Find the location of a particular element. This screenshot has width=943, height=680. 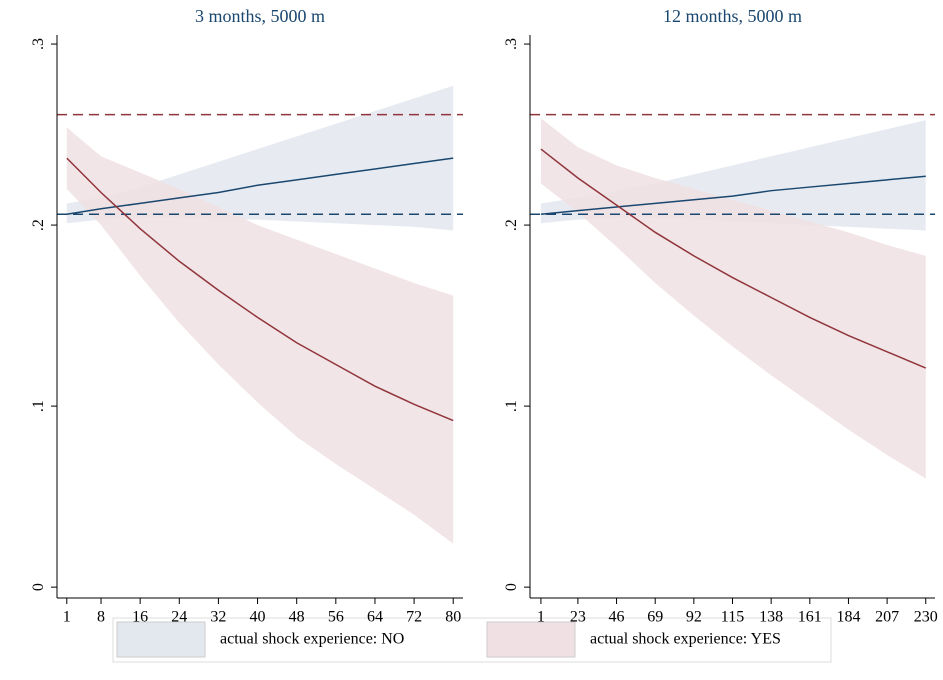

legend-label: actual shock experience: YES is located at coordinates (685, 639).